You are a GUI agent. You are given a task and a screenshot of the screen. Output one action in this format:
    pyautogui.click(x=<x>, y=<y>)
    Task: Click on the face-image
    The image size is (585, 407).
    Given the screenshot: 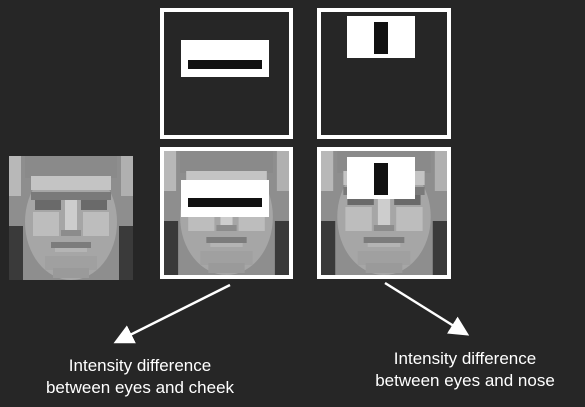 What is the action you would take?
    pyautogui.click(x=71, y=218)
    